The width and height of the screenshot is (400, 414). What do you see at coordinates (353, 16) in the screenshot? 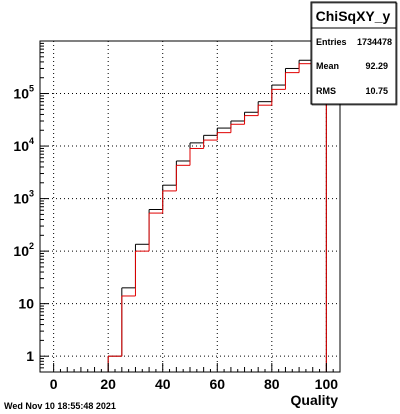
I see `stats-title: ChiSqXY_y` at bounding box center [353, 16].